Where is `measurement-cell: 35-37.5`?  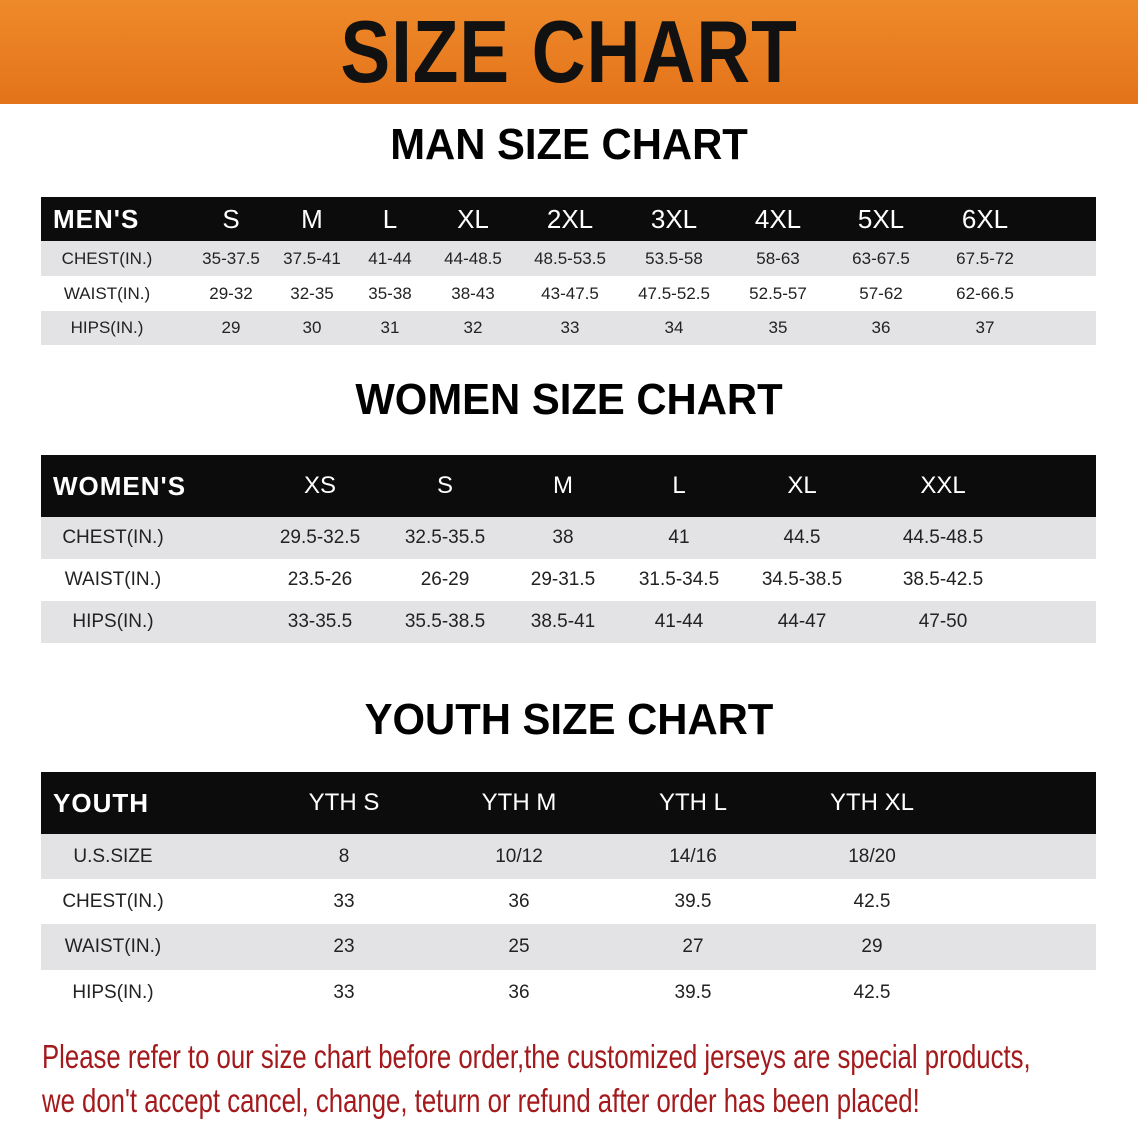
measurement-cell: 35-37.5 is located at coordinates (231, 258).